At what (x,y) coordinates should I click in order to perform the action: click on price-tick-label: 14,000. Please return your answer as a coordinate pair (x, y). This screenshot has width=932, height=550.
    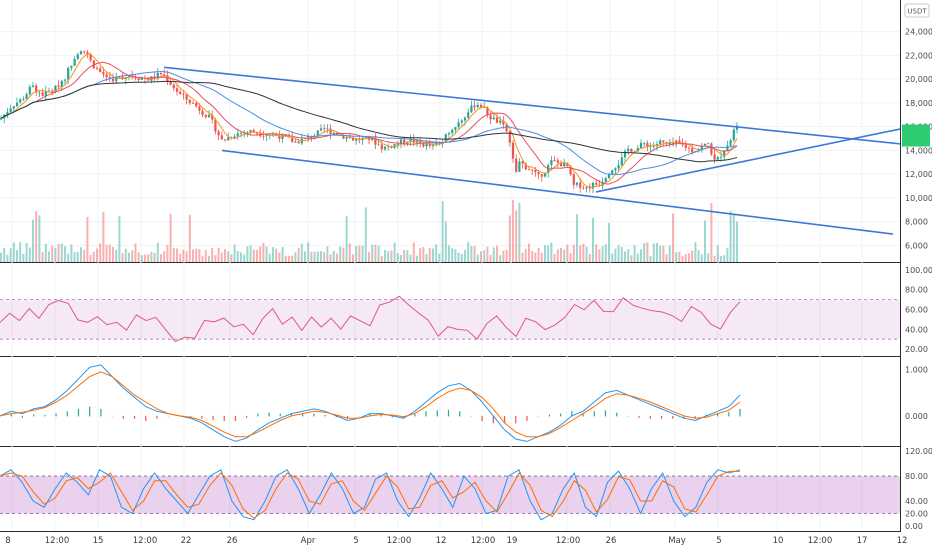
    Looking at the image, I should click on (918, 150).